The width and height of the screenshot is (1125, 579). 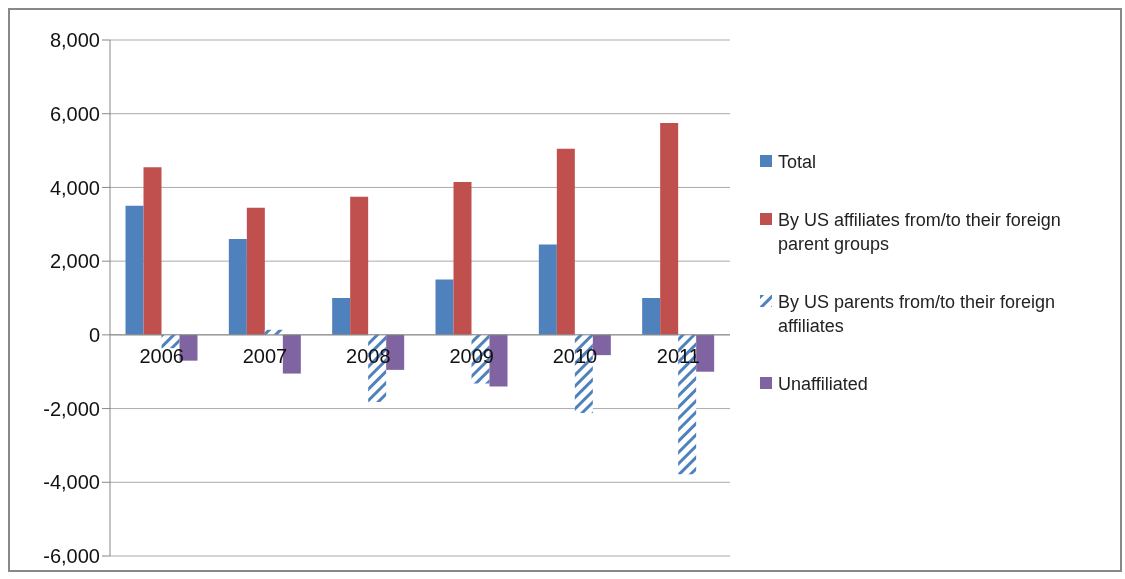 What do you see at coordinates (71, 556) in the screenshot?
I see `y-tick-label: -6,000` at bounding box center [71, 556].